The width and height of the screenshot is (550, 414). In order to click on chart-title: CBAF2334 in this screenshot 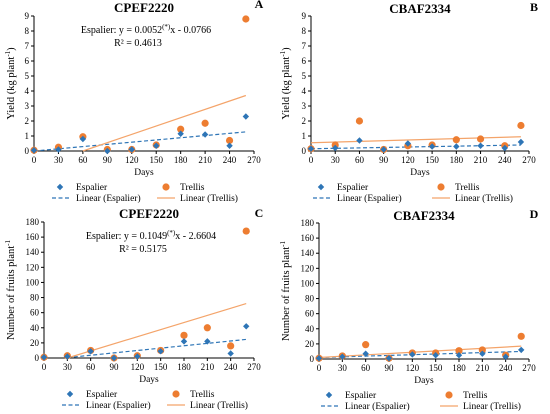, I will do `click(420, 8)`.